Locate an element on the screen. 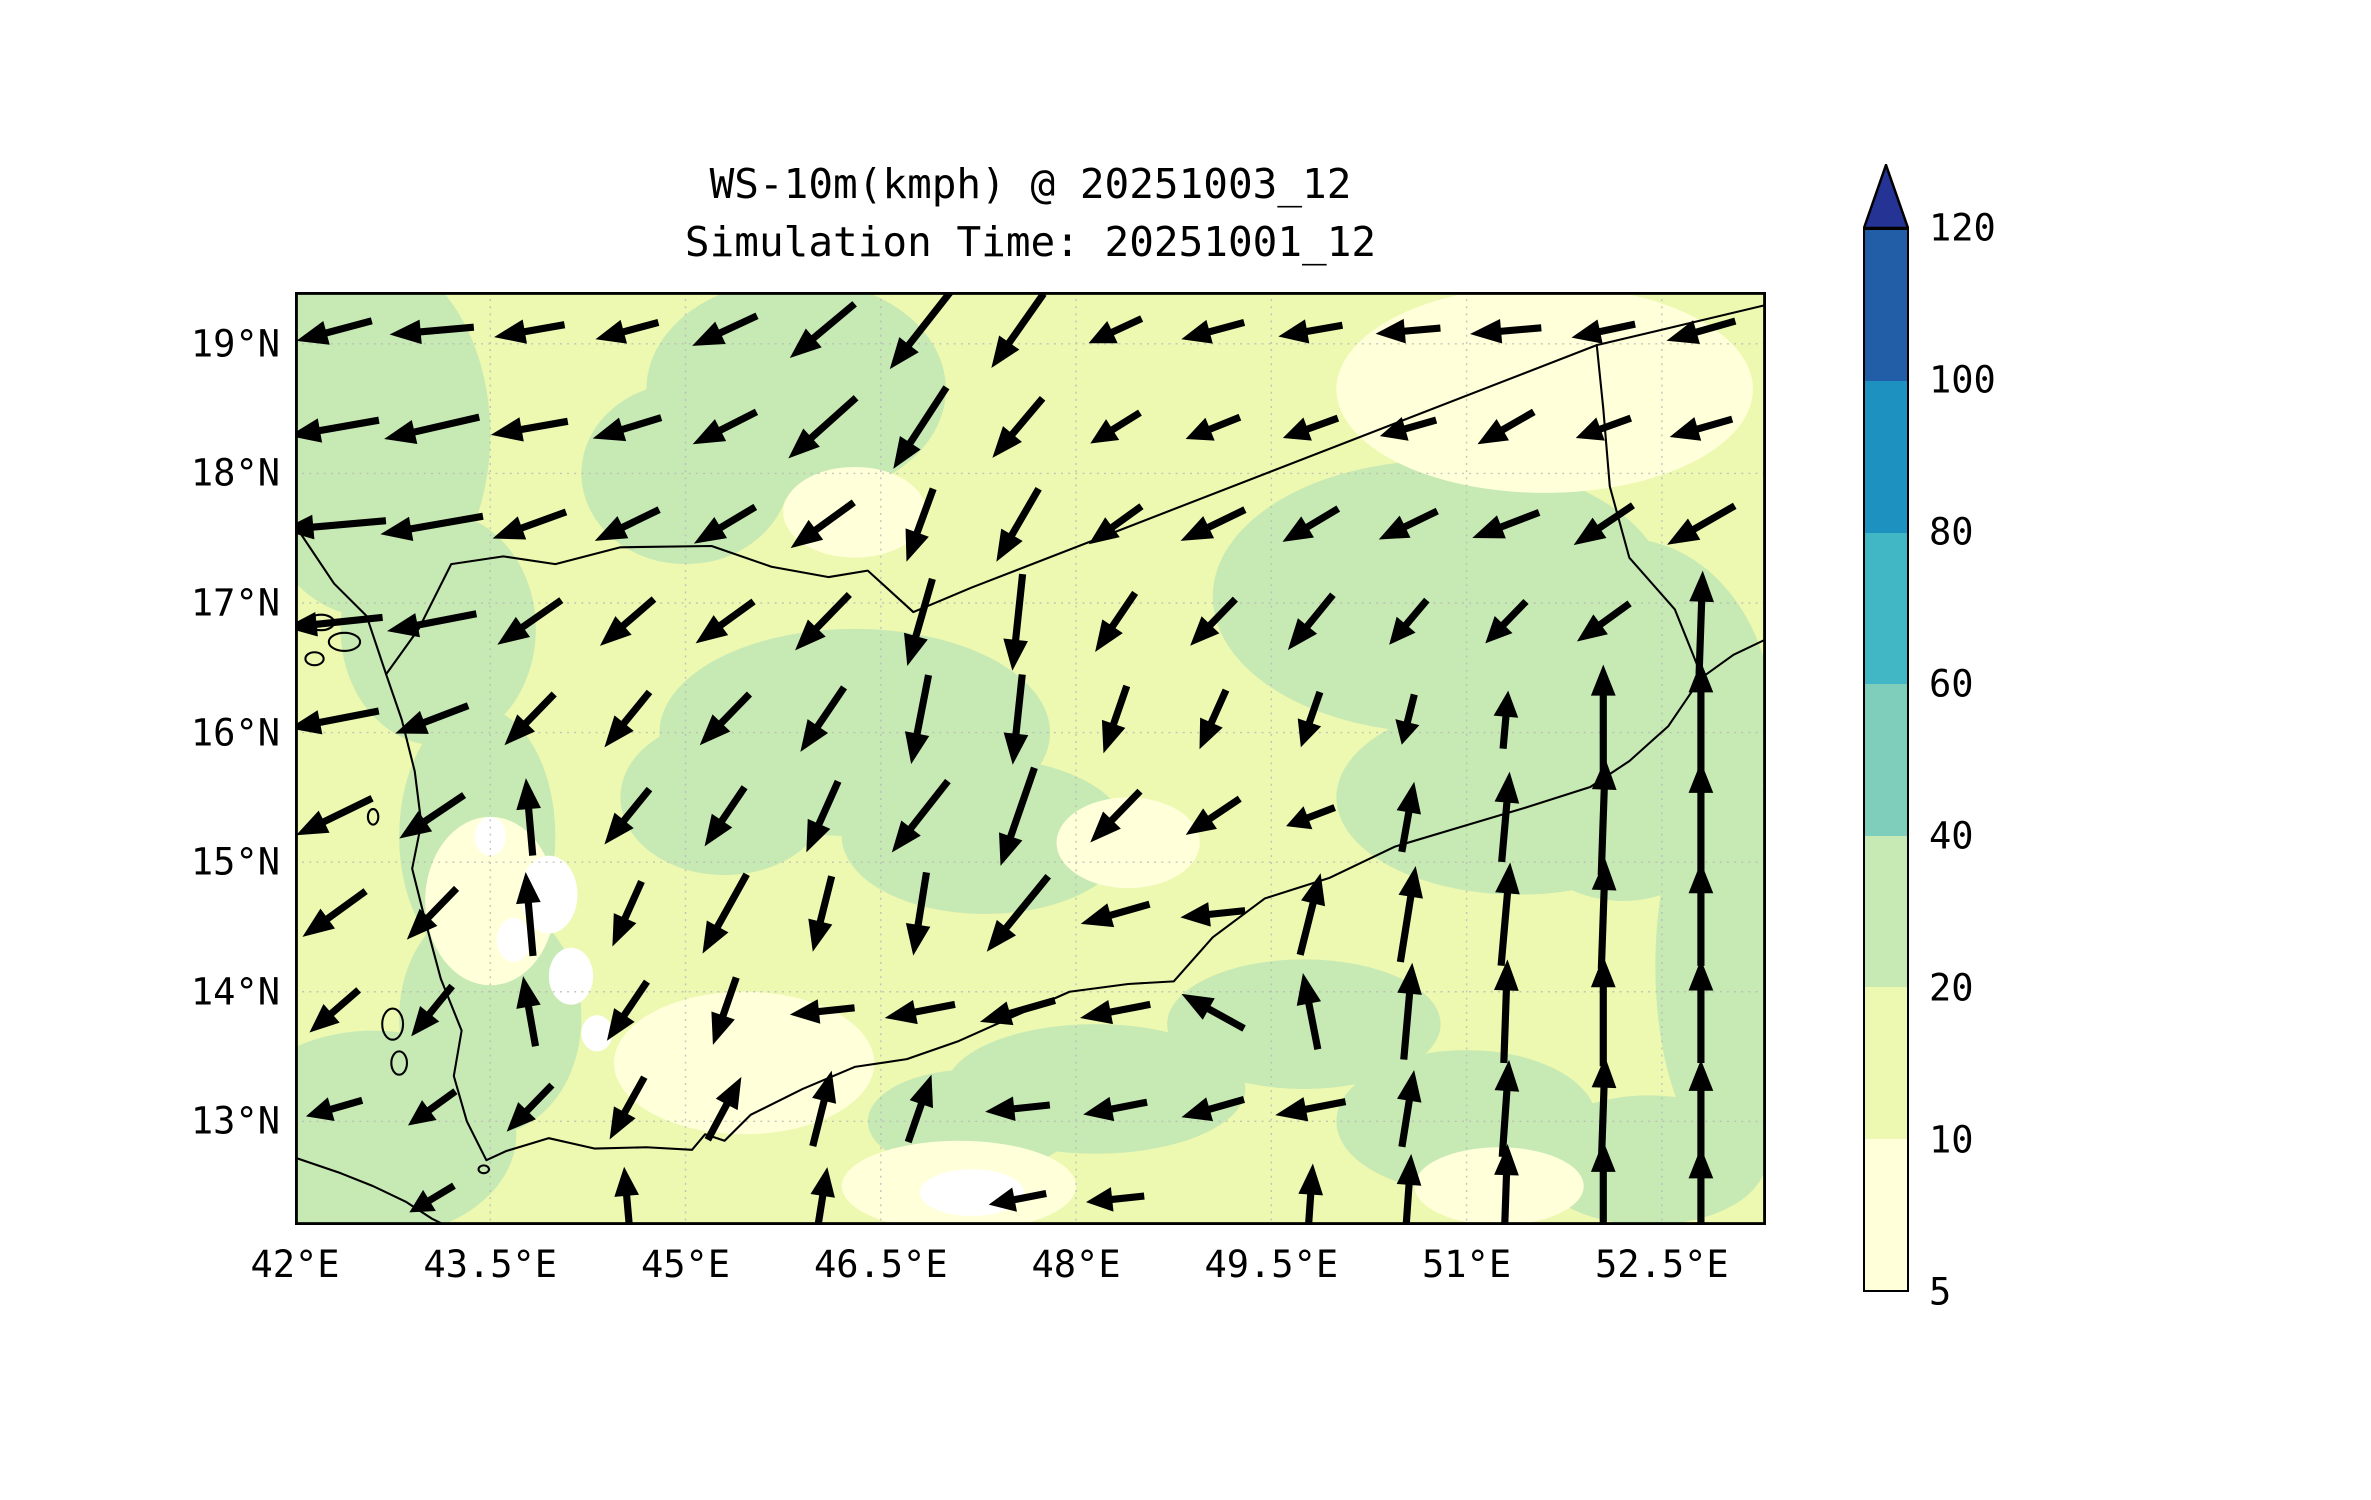 The image size is (2371, 1500). x-tick-label: 48°E is located at coordinates (1076, 1264).